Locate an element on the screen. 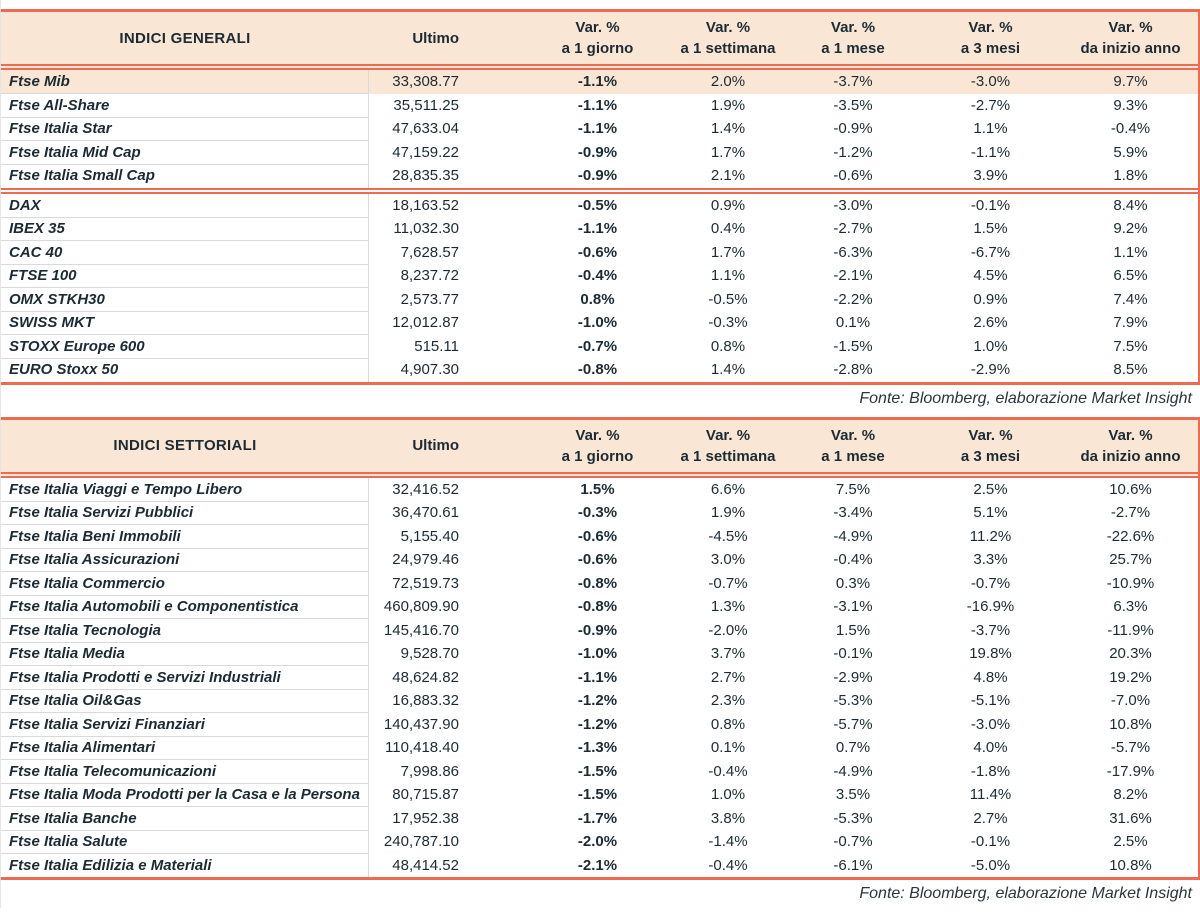 This screenshot has width=1200, height=912. index-name: Ftse Italia Viaggi e Tempo Libero is located at coordinates (185, 489).